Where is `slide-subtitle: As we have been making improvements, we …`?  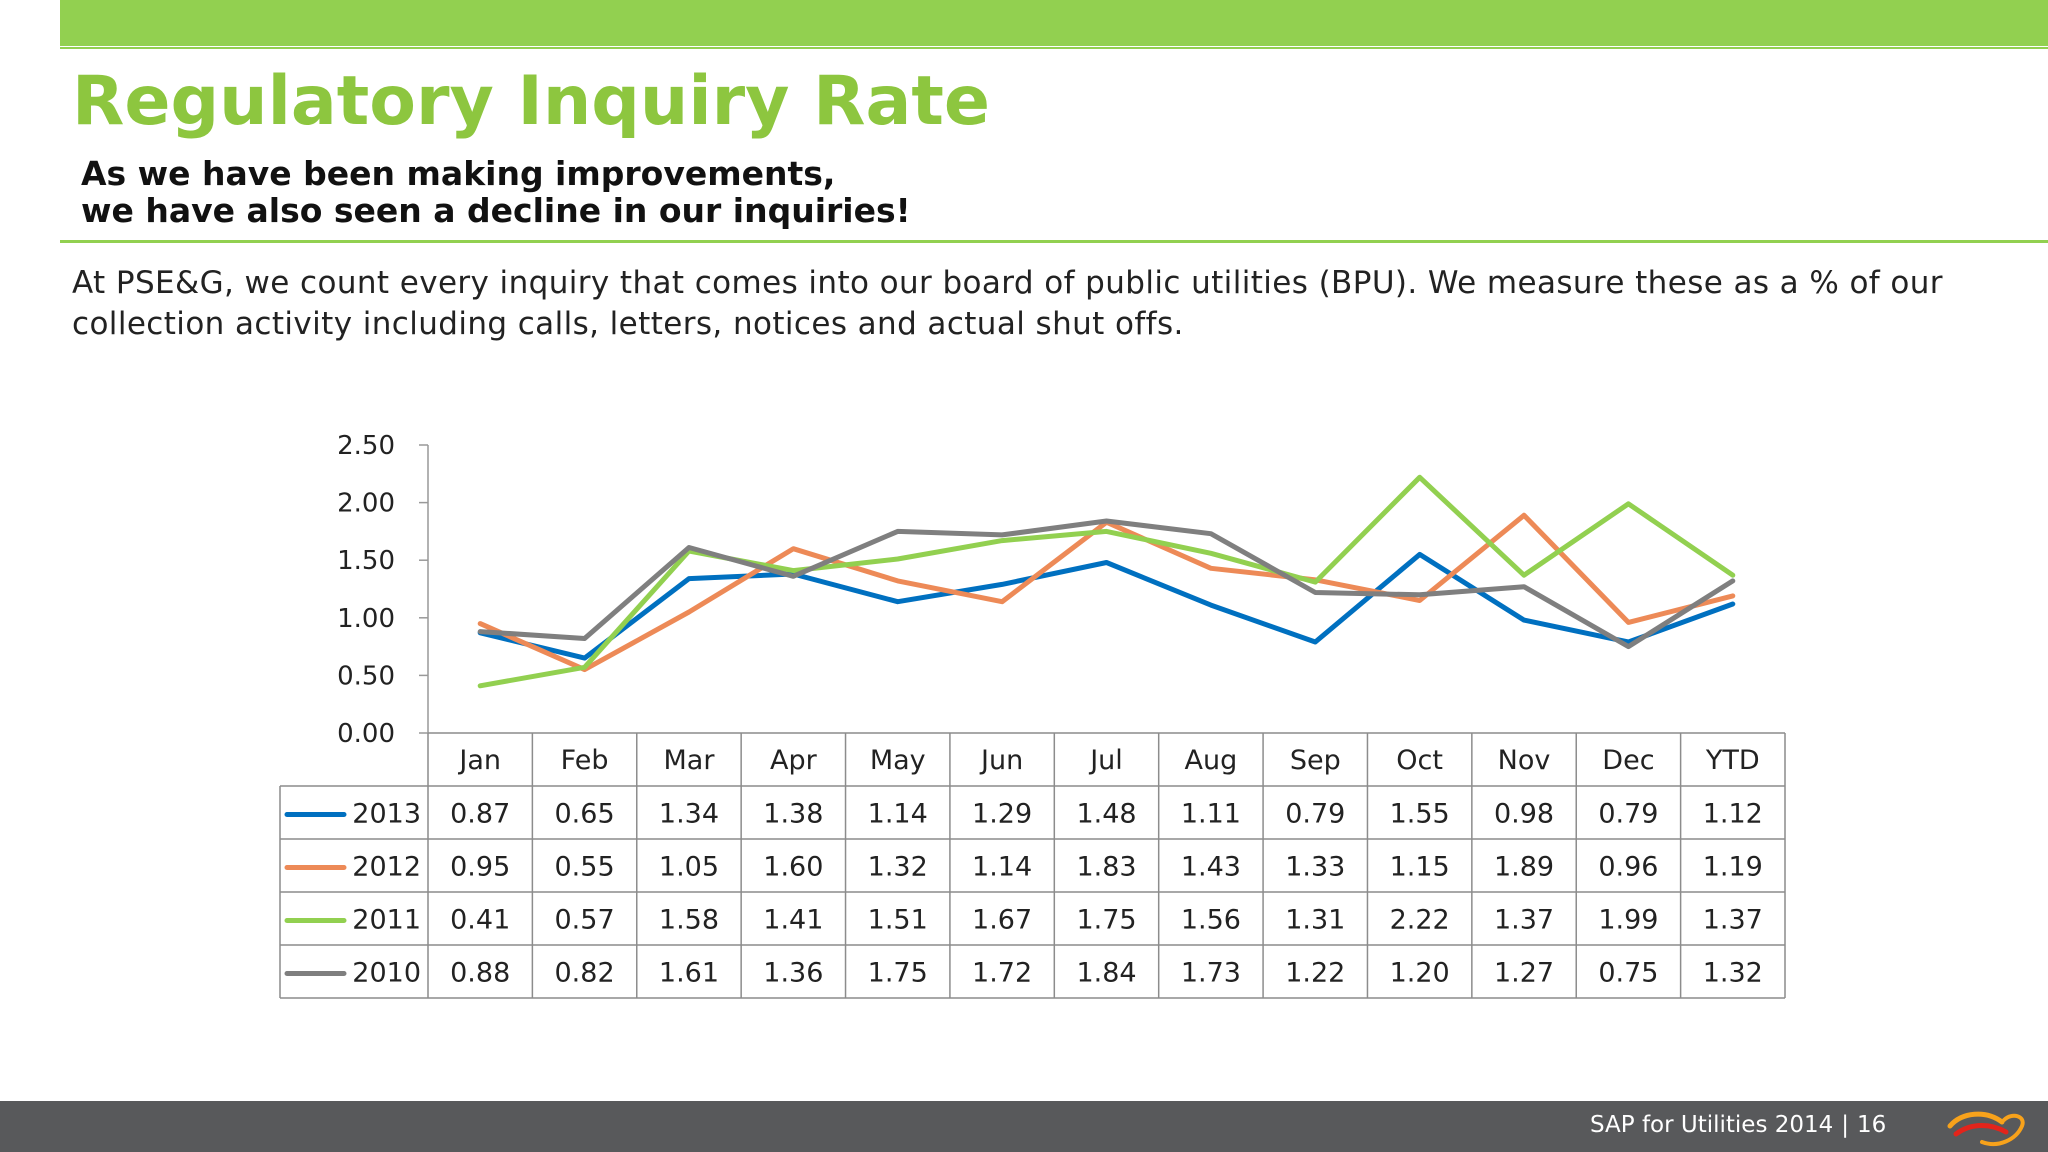
slide-subtitle: As we have been making improvements, we … is located at coordinates (496, 192).